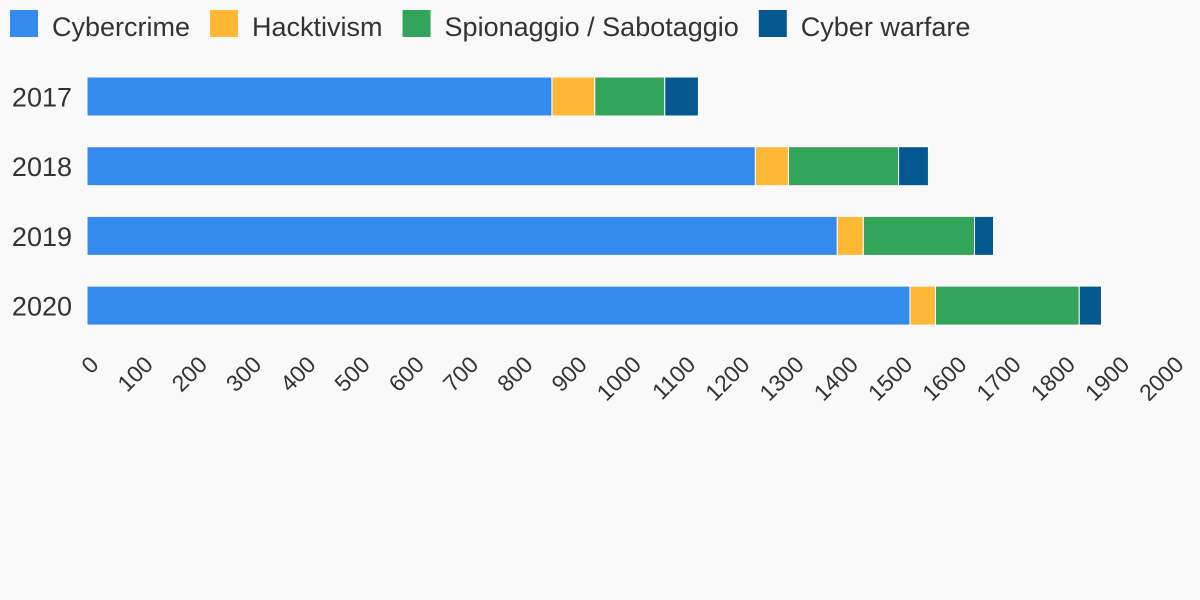  What do you see at coordinates (727, 378) in the screenshot?
I see `x-tick-label-1200: 1200` at bounding box center [727, 378].